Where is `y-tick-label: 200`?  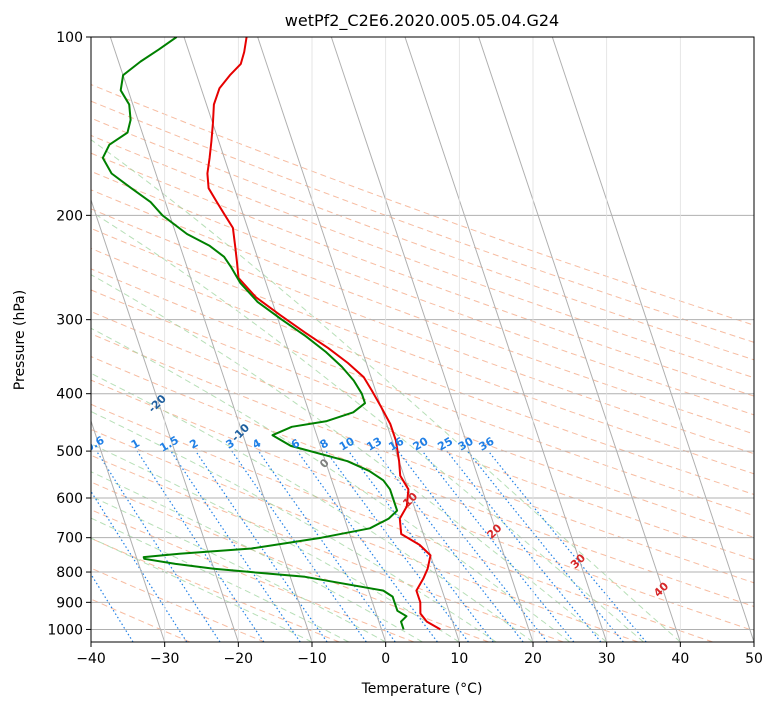 y-tick-label: 200 is located at coordinates (69, 216).